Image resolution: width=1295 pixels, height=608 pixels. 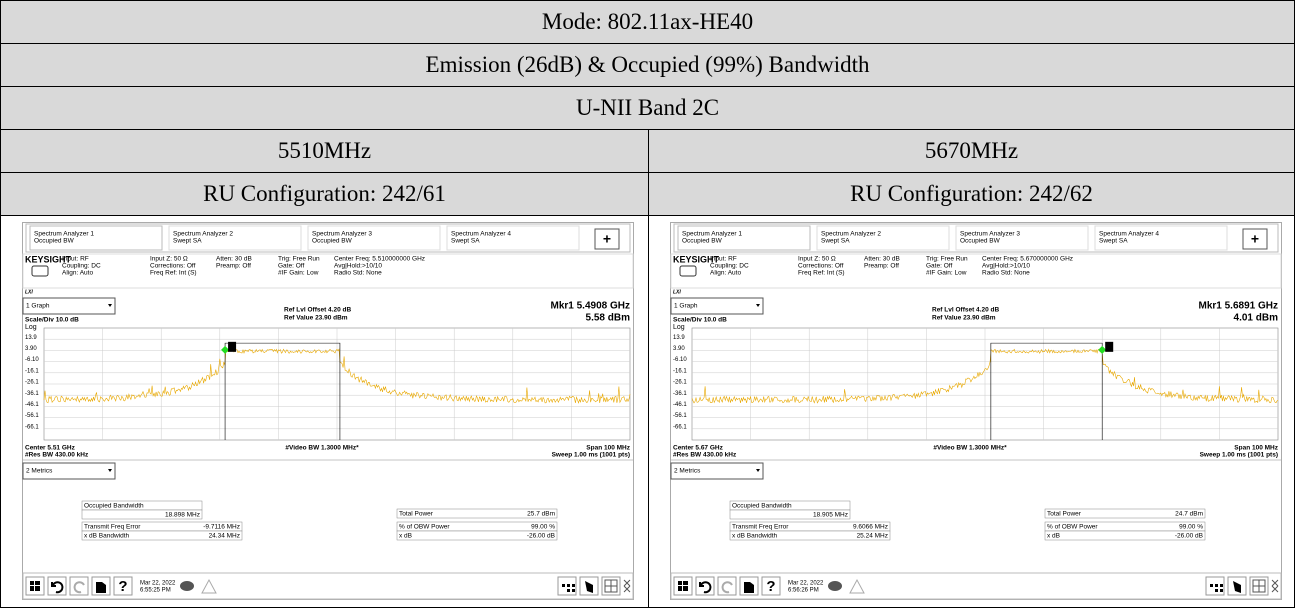 I want to click on tab-title: Spectrum Analyzer 4, so click(x=1129, y=234).